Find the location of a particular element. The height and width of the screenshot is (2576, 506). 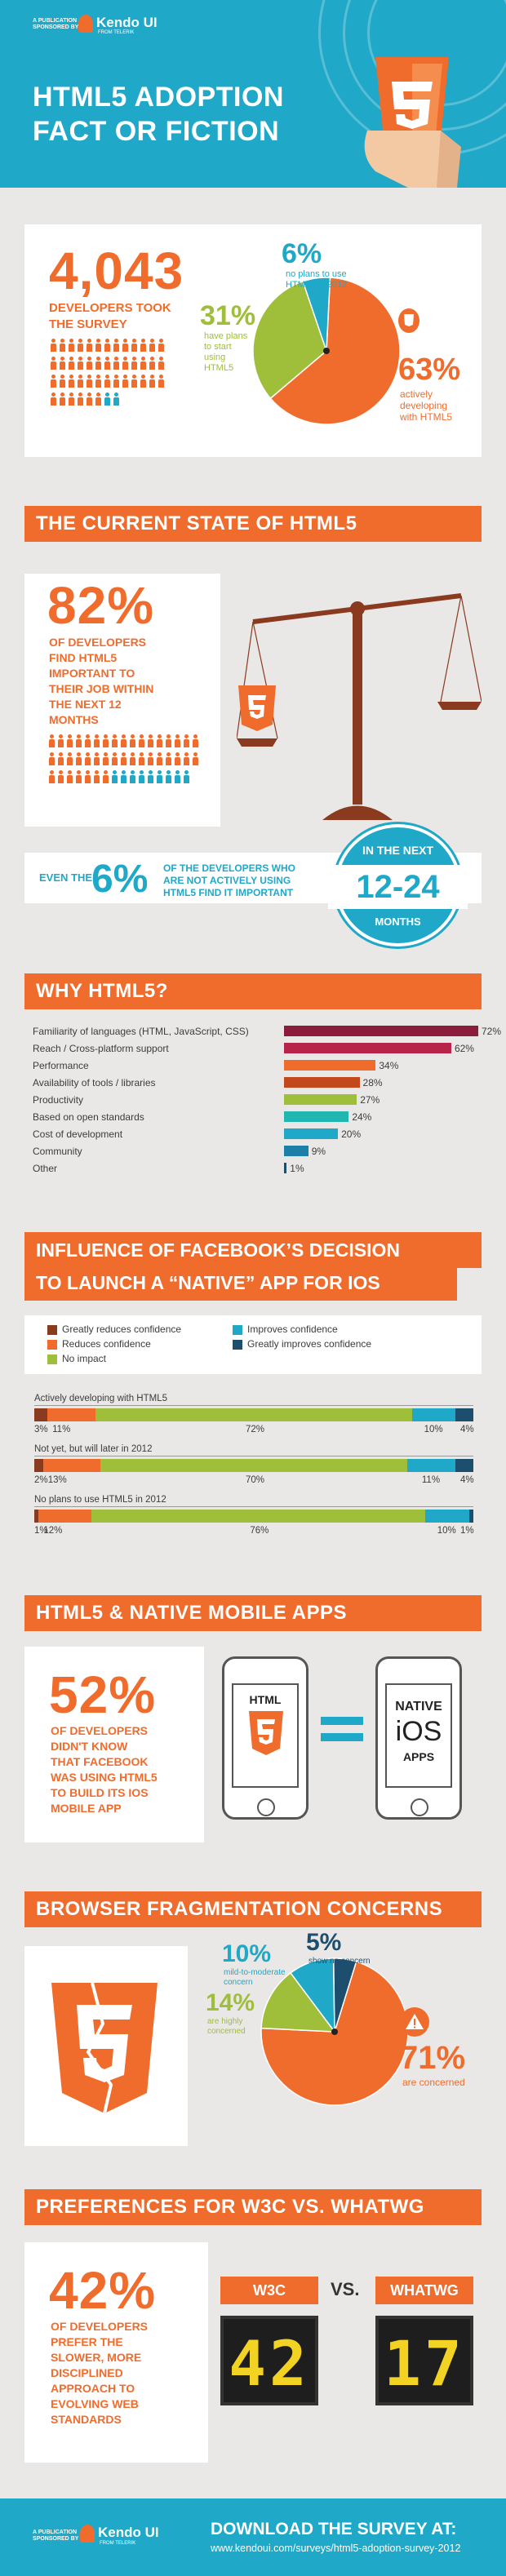

fb-group-title: Actively developing with HTML5 is located at coordinates (100, 1398).